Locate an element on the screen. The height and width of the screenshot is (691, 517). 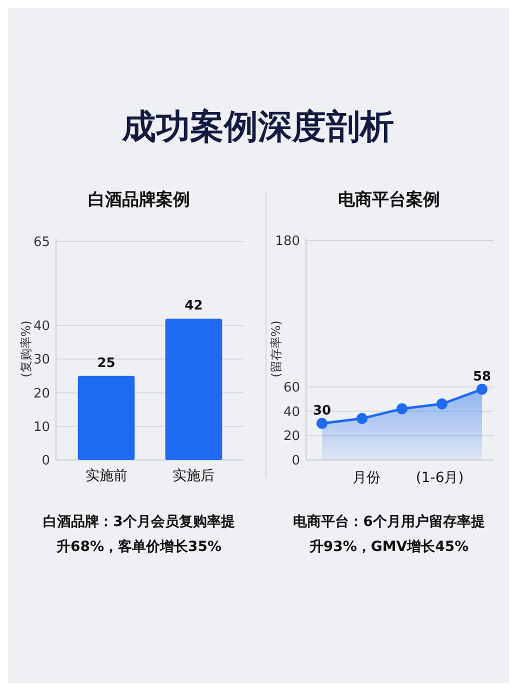
text: 电商平台：6个月用户留存率提升93%，GMV增长45% is located at coordinates (389, 534).